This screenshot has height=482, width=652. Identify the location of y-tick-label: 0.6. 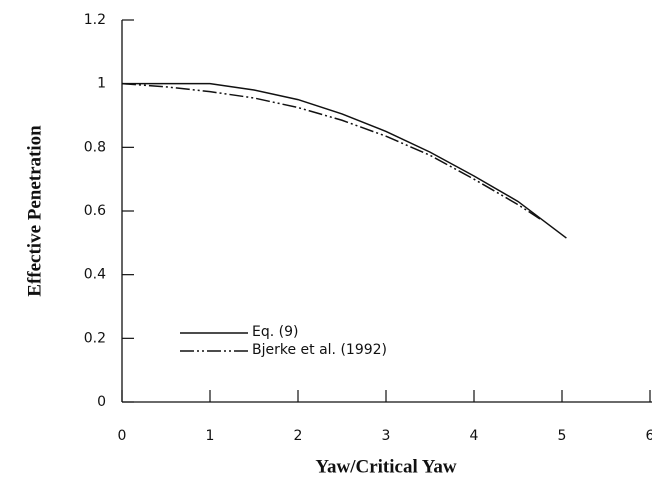
(95, 211).